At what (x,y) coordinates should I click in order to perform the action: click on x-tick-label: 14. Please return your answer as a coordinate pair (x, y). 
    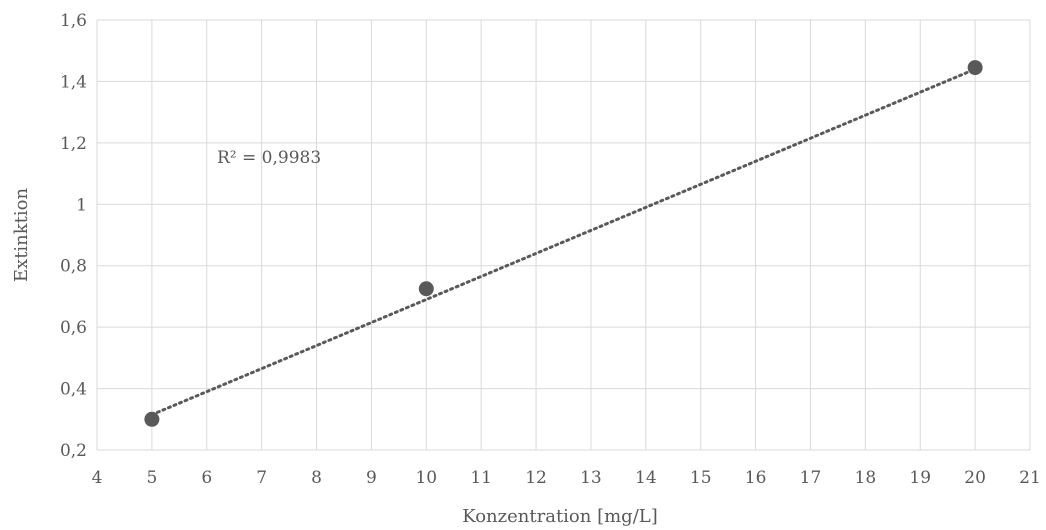
    Looking at the image, I should click on (646, 478).